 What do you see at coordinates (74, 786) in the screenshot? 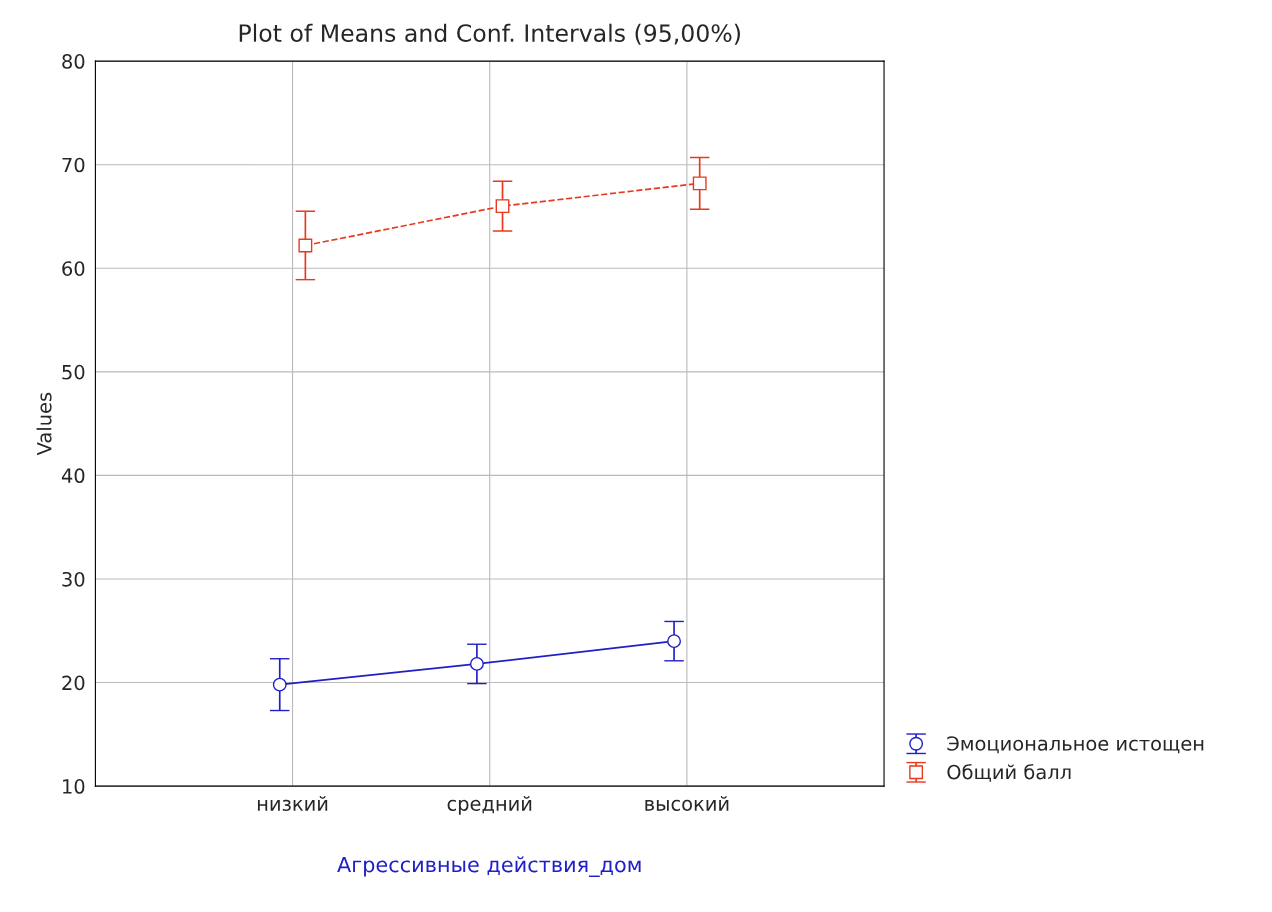
I see `y-tick-label: 10` at bounding box center [74, 786].